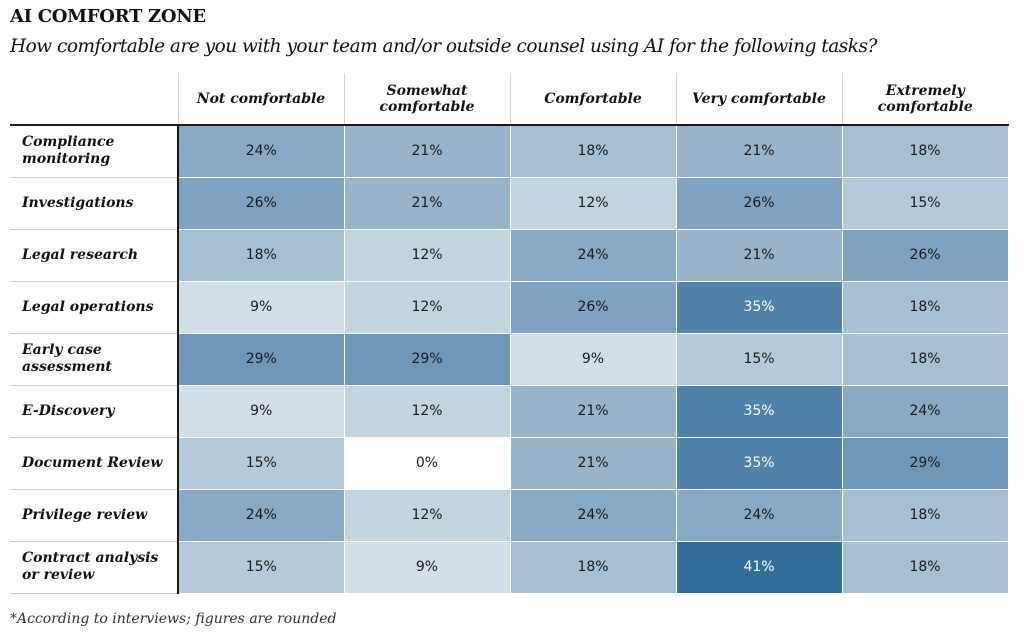  What do you see at coordinates (94, 359) in the screenshot?
I see `row-label-early-case-assessment: Early case assessment` at bounding box center [94, 359].